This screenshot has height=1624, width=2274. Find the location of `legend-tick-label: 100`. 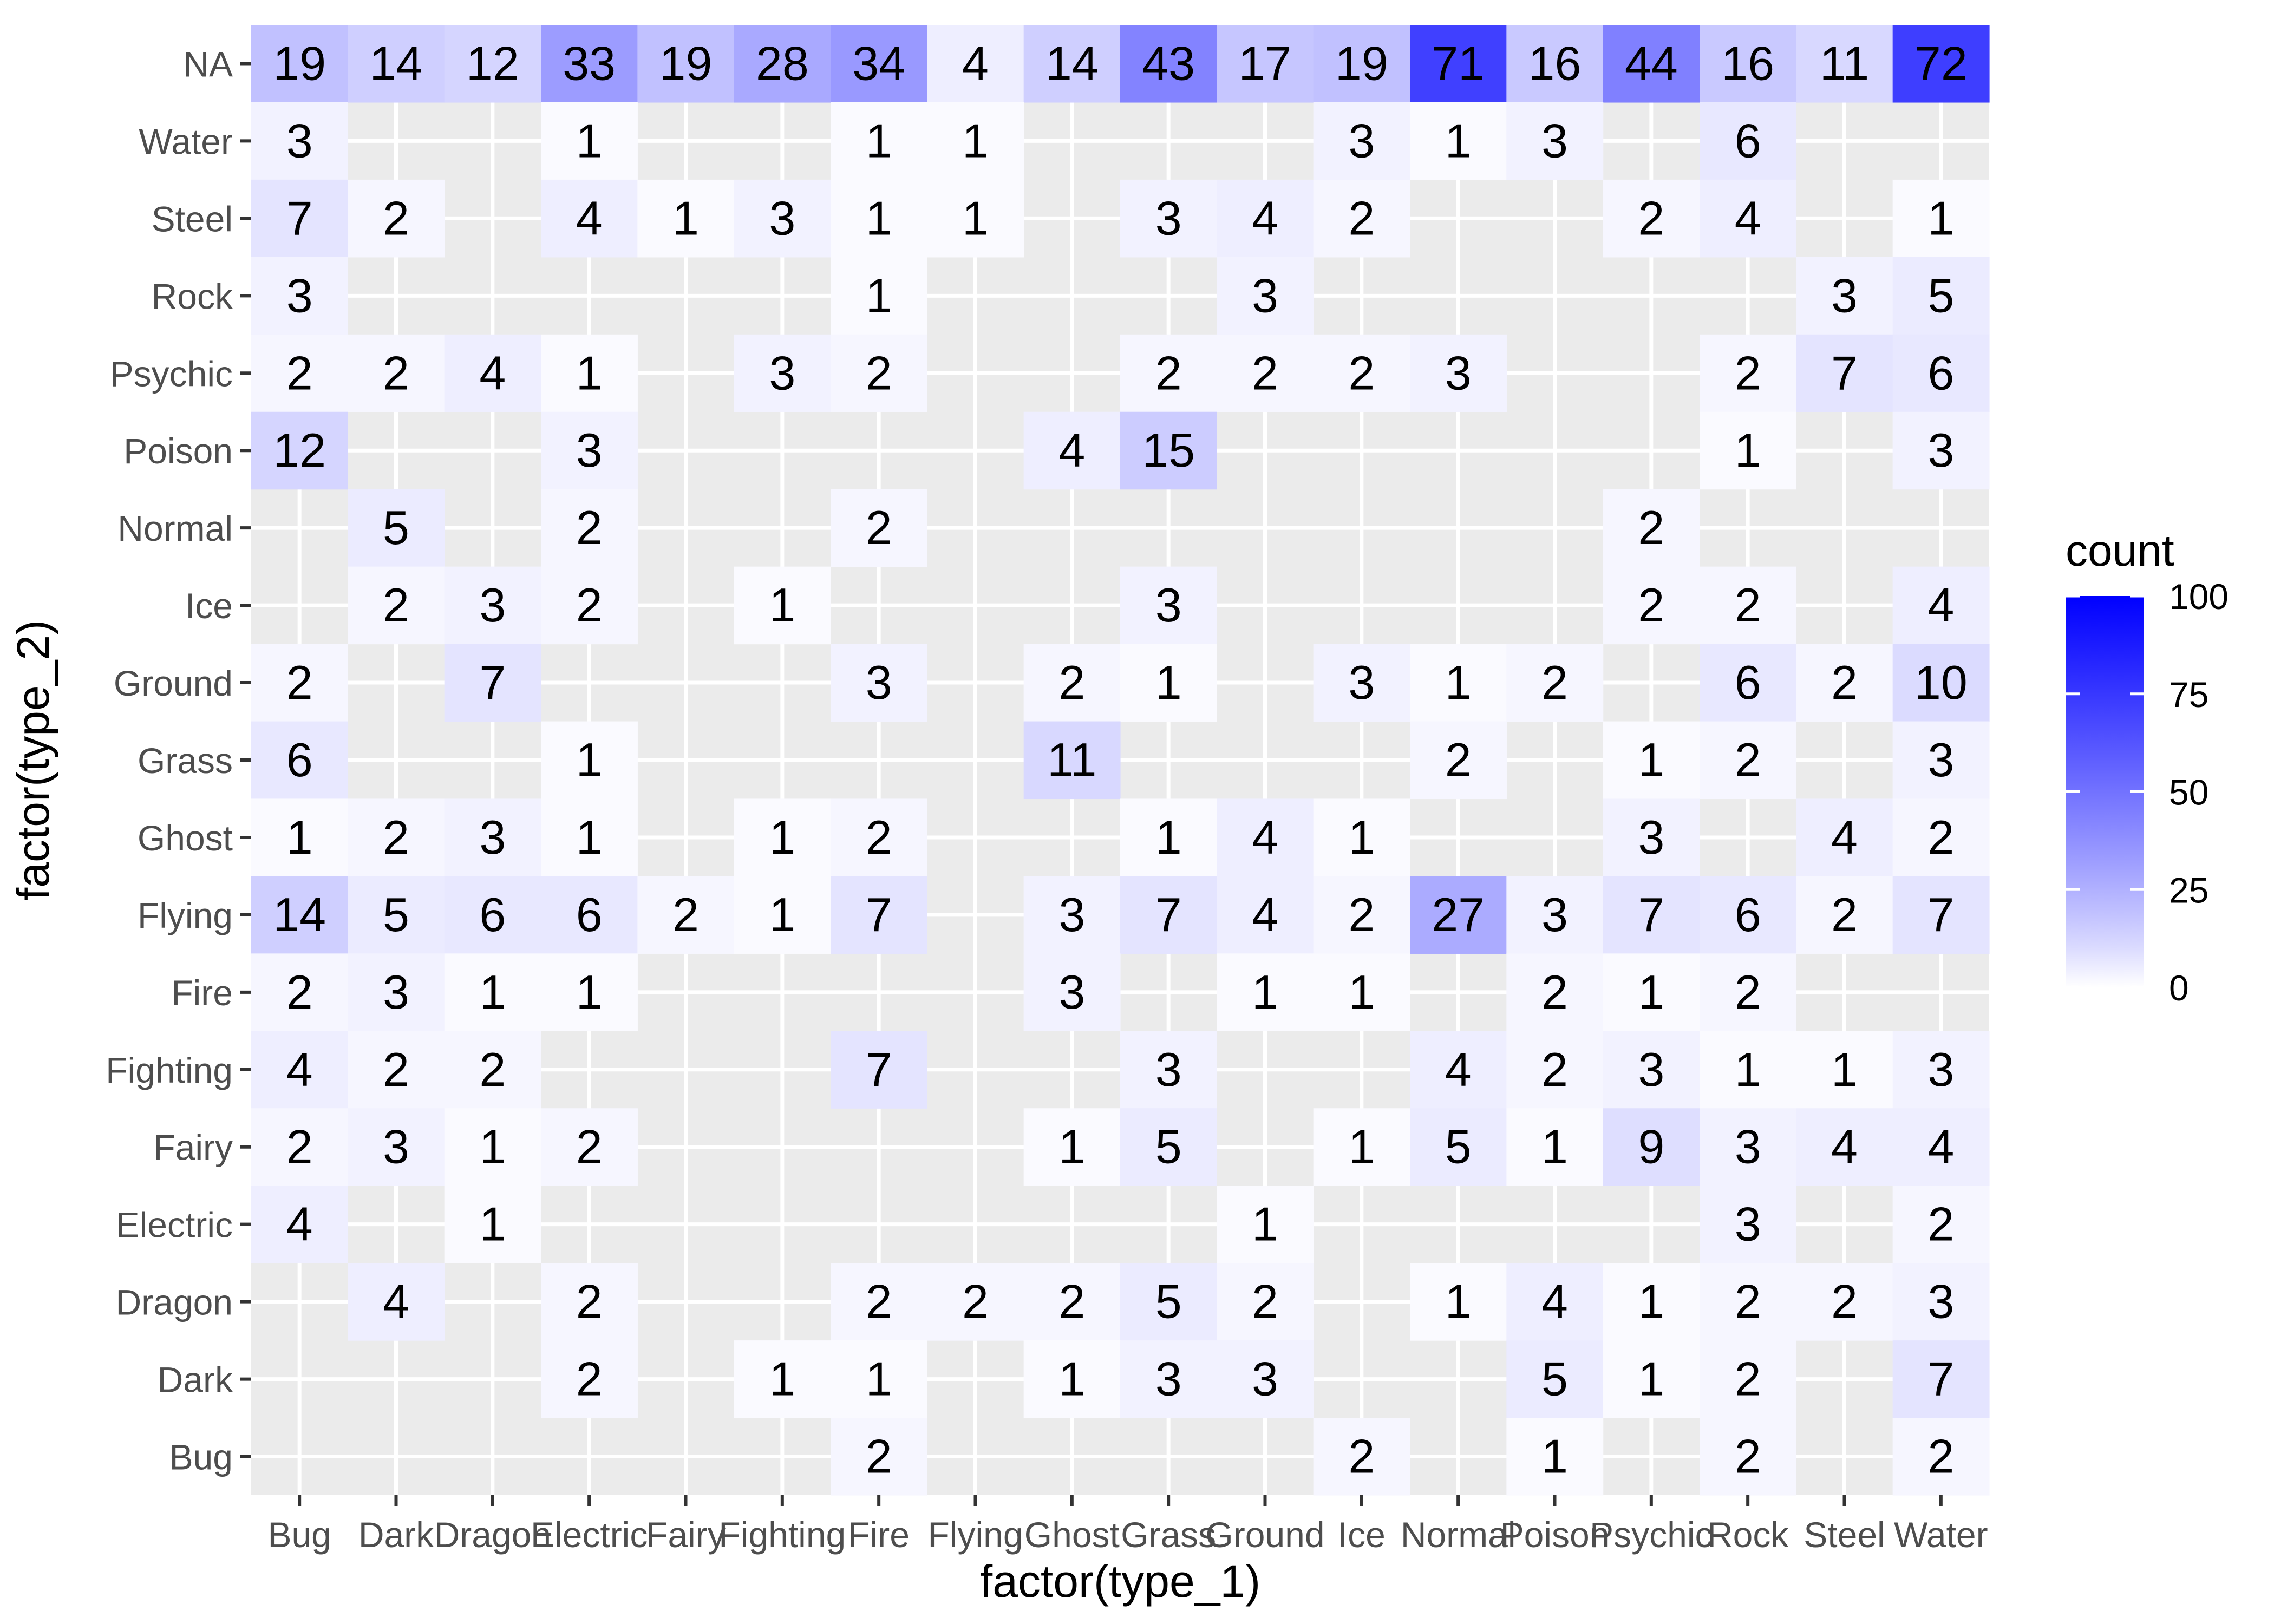

legend-tick-label: 100 is located at coordinates (2199, 597).